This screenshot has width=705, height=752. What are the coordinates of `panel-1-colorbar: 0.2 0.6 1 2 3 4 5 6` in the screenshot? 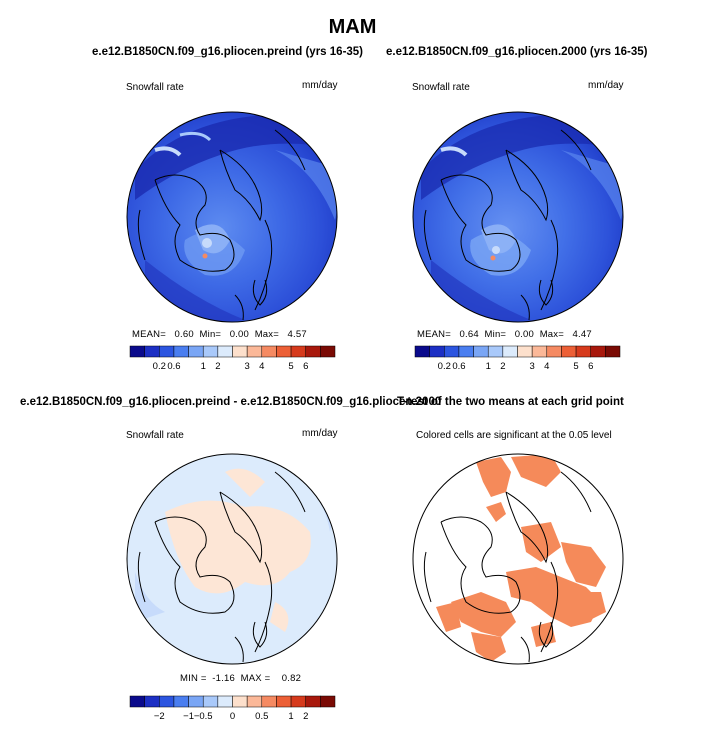 It's located at (232, 358).